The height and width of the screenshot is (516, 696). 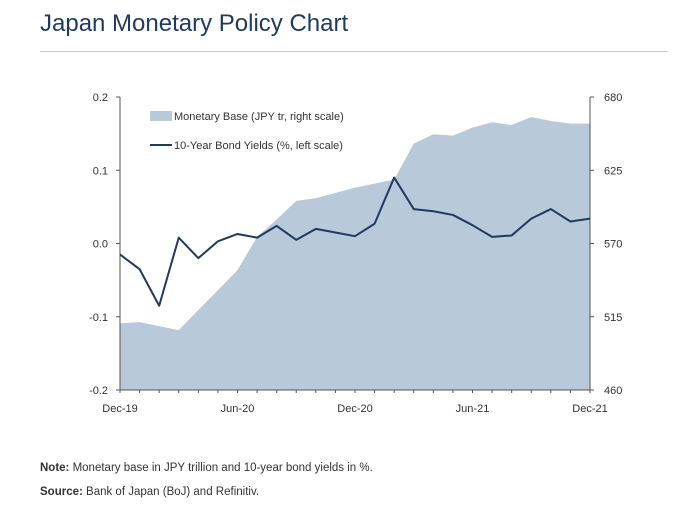 What do you see at coordinates (613, 245) in the screenshot?
I see `right-tick-label: 570` at bounding box center [613, 245].